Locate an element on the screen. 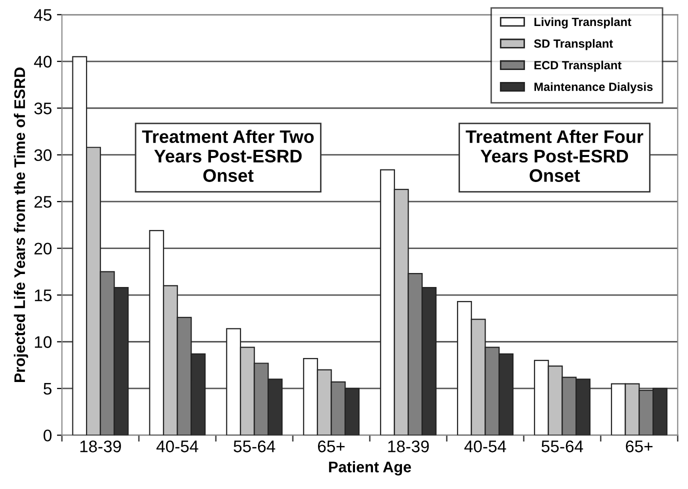  legend-label: ECD Transplant is located at coordinates (578, 66).